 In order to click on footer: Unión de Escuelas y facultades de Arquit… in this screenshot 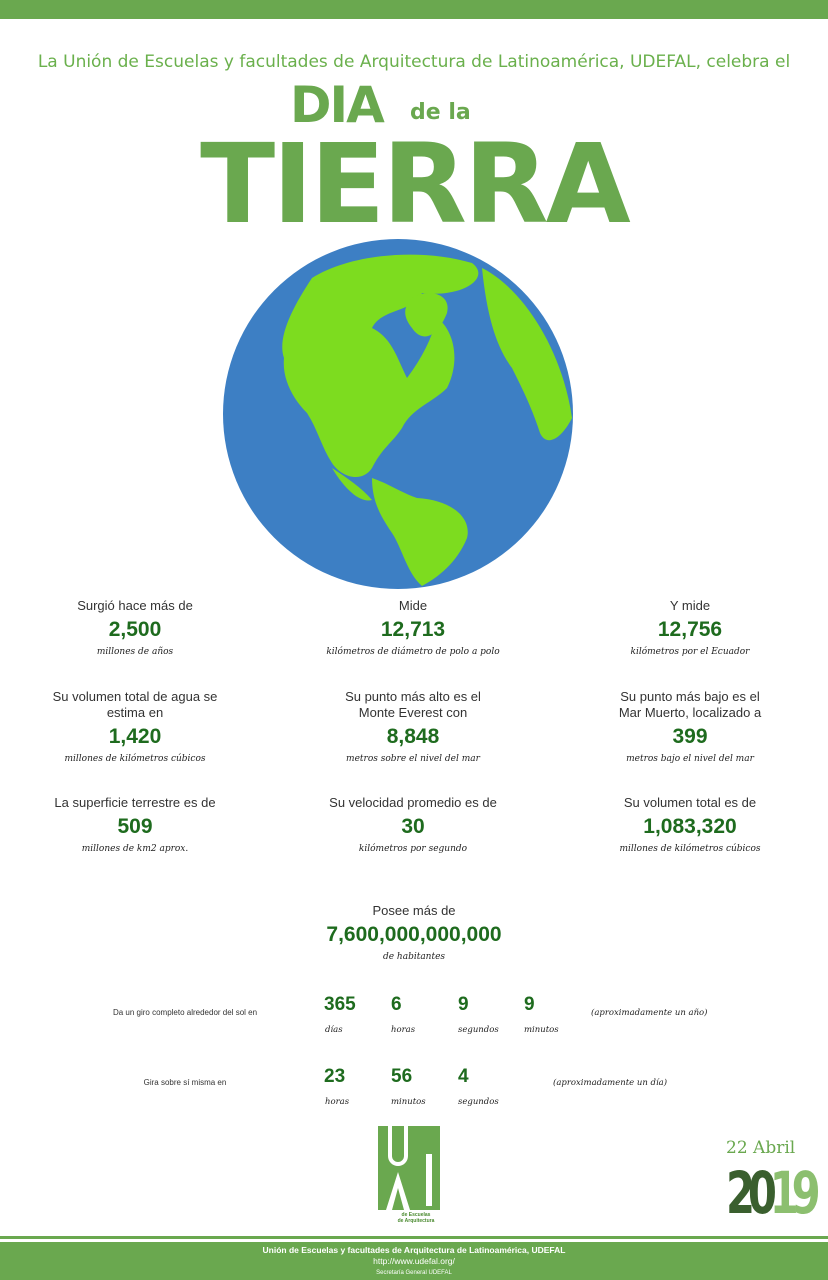, I will do `click(414, 1261)`.